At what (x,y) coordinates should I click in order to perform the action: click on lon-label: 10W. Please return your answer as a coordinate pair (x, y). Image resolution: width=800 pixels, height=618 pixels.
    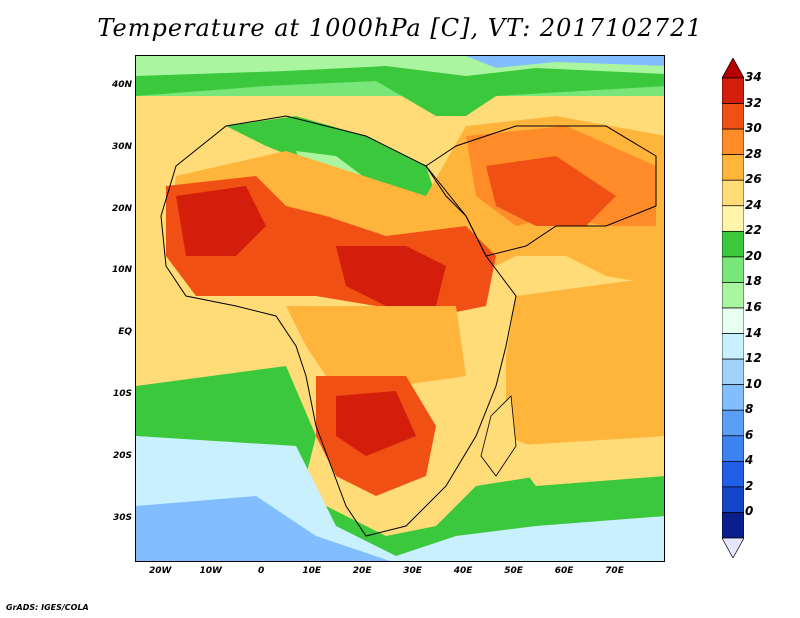
    Looking at the image, I should click on (210, 571).